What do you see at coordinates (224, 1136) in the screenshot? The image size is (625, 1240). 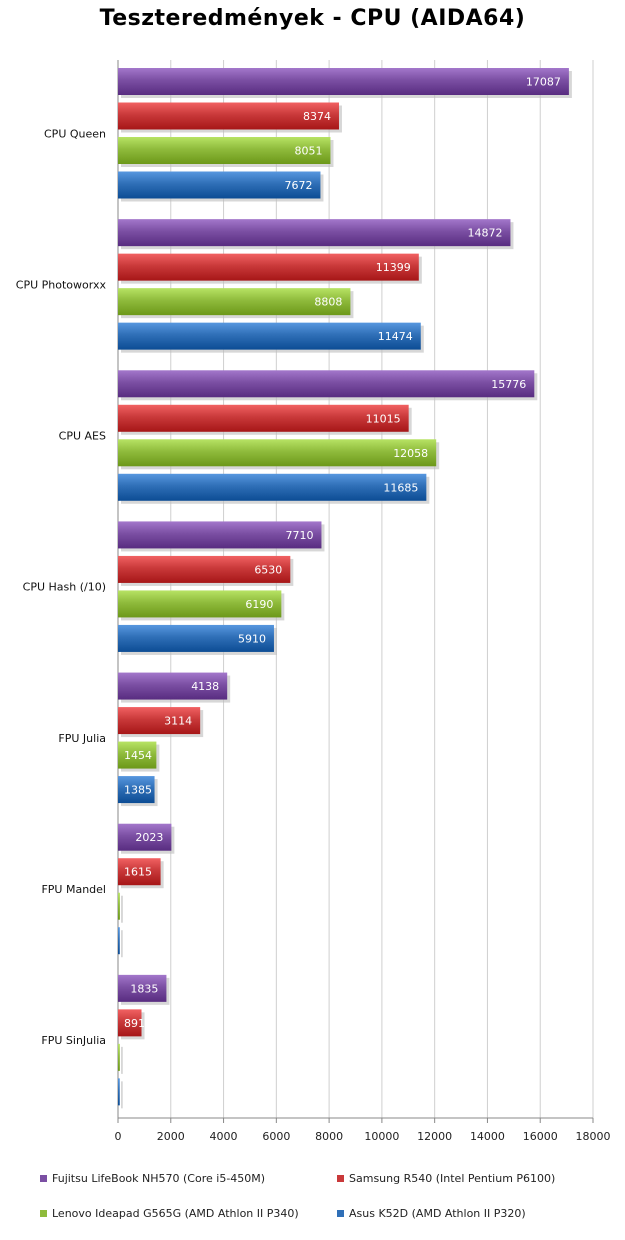 I see `x-tick-label: 4000` at bounding box center [224, 1136].